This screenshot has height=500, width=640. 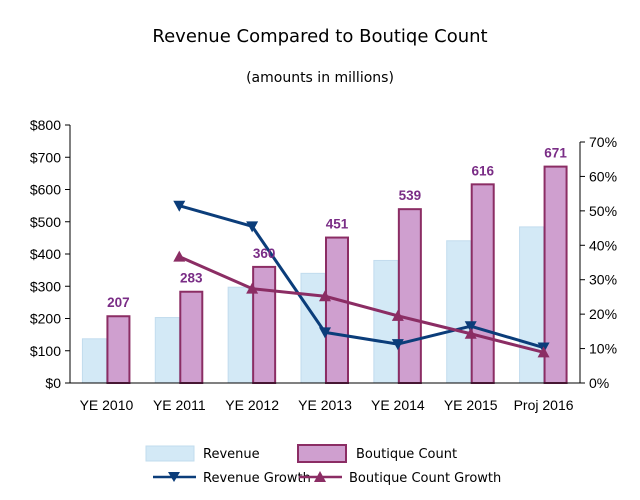 What do you see at coordinates (45, 125) in the screenshot?
I see `left-tick-label: $800` at bounding box center [45, 125].